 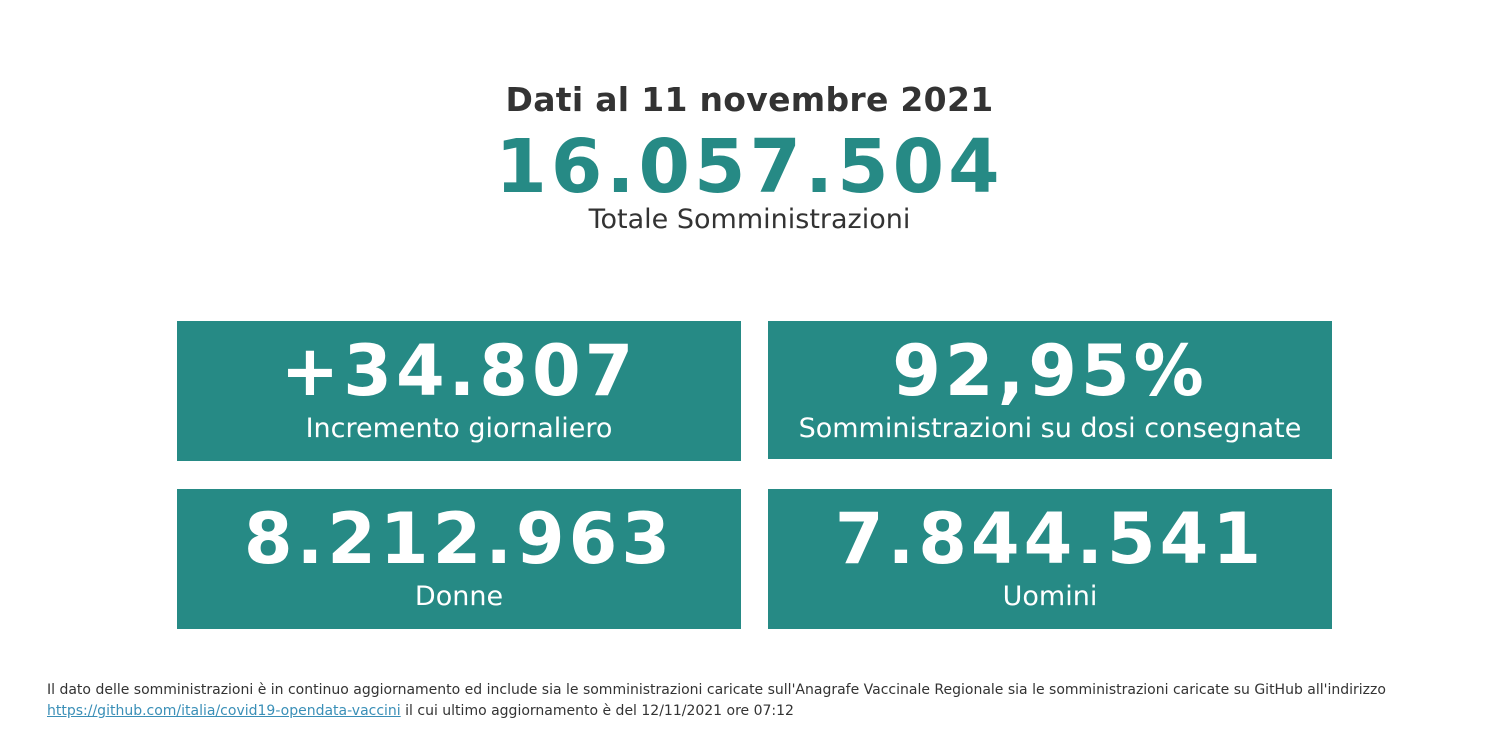 I want to click on women-label: Donne, so click(x=459, y=596).